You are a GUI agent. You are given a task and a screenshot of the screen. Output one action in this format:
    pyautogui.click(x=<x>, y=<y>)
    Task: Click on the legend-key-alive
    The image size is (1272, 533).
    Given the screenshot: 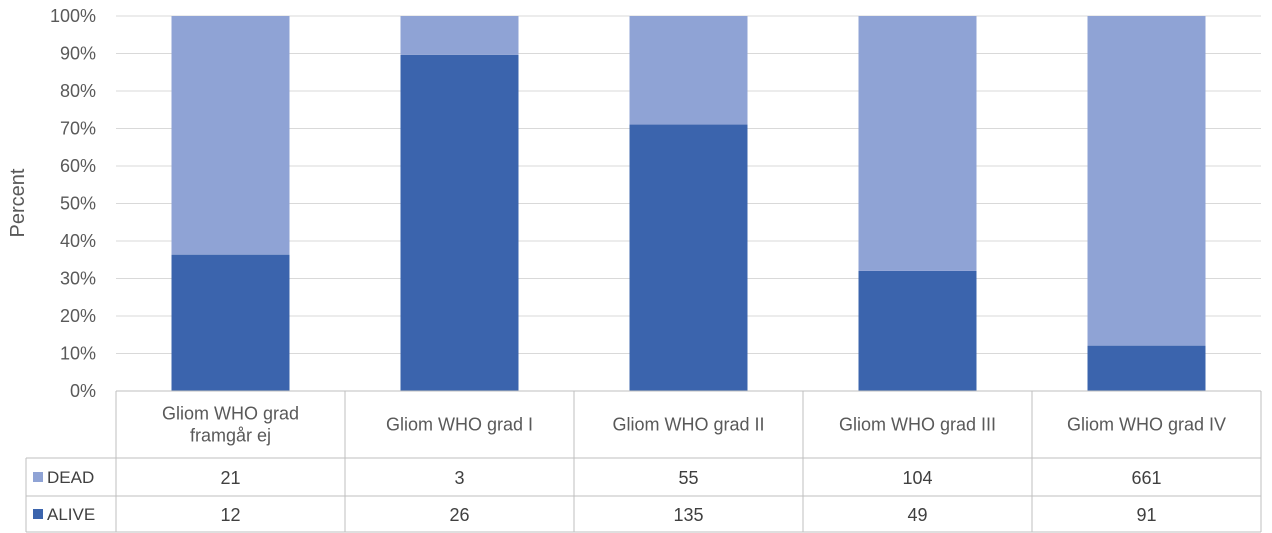 What is the action you would take?
    pyautogui.click(x=38, y=514)
    